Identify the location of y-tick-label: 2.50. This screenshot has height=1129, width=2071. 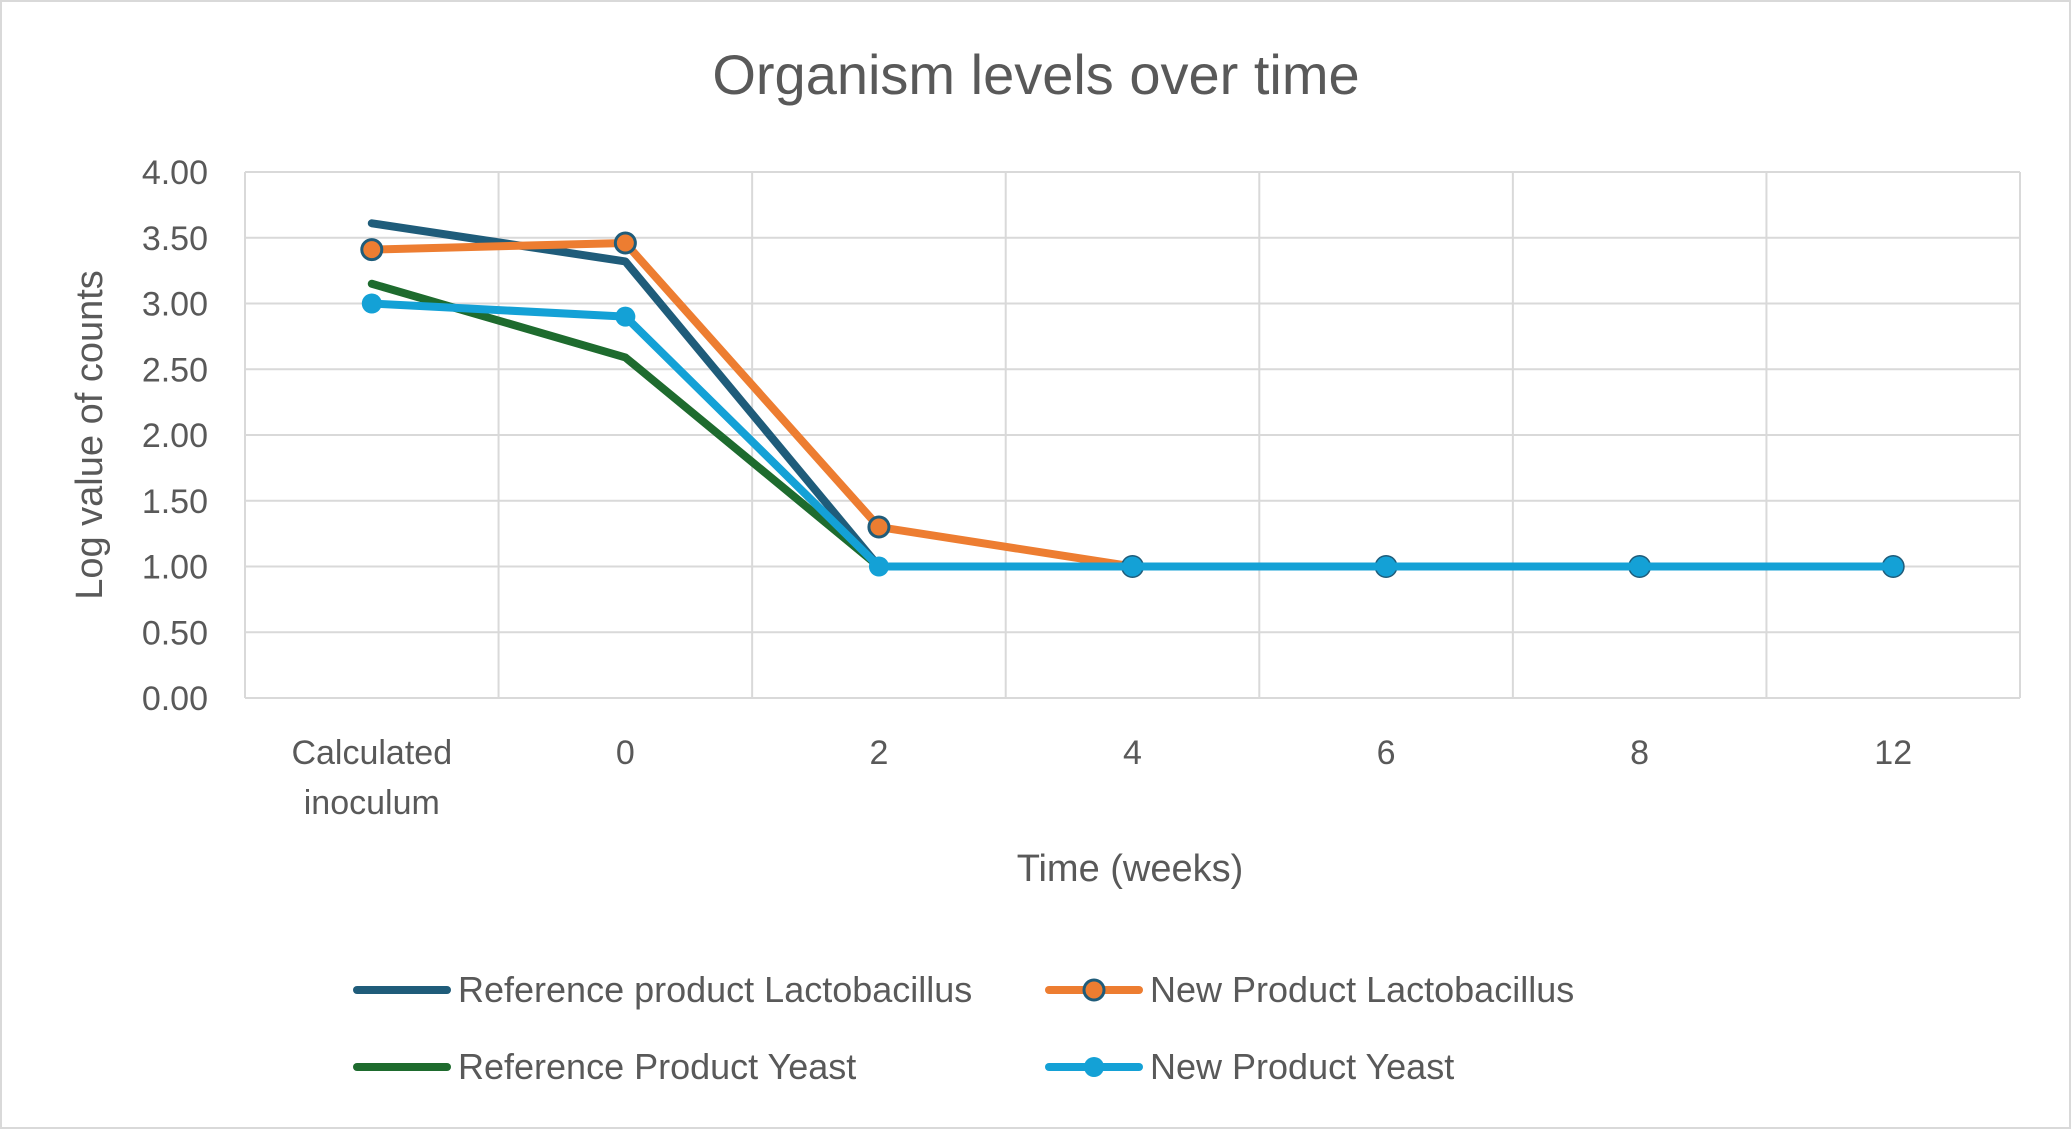
(175, 370).